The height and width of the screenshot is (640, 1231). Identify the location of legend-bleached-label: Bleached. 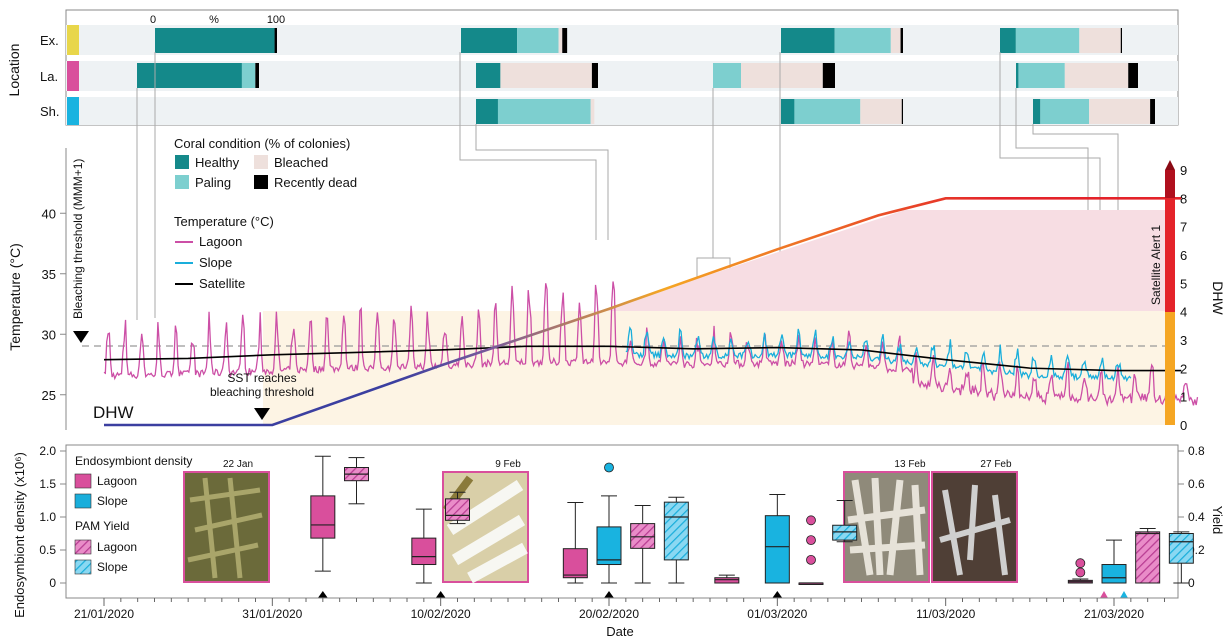
(301, 162).